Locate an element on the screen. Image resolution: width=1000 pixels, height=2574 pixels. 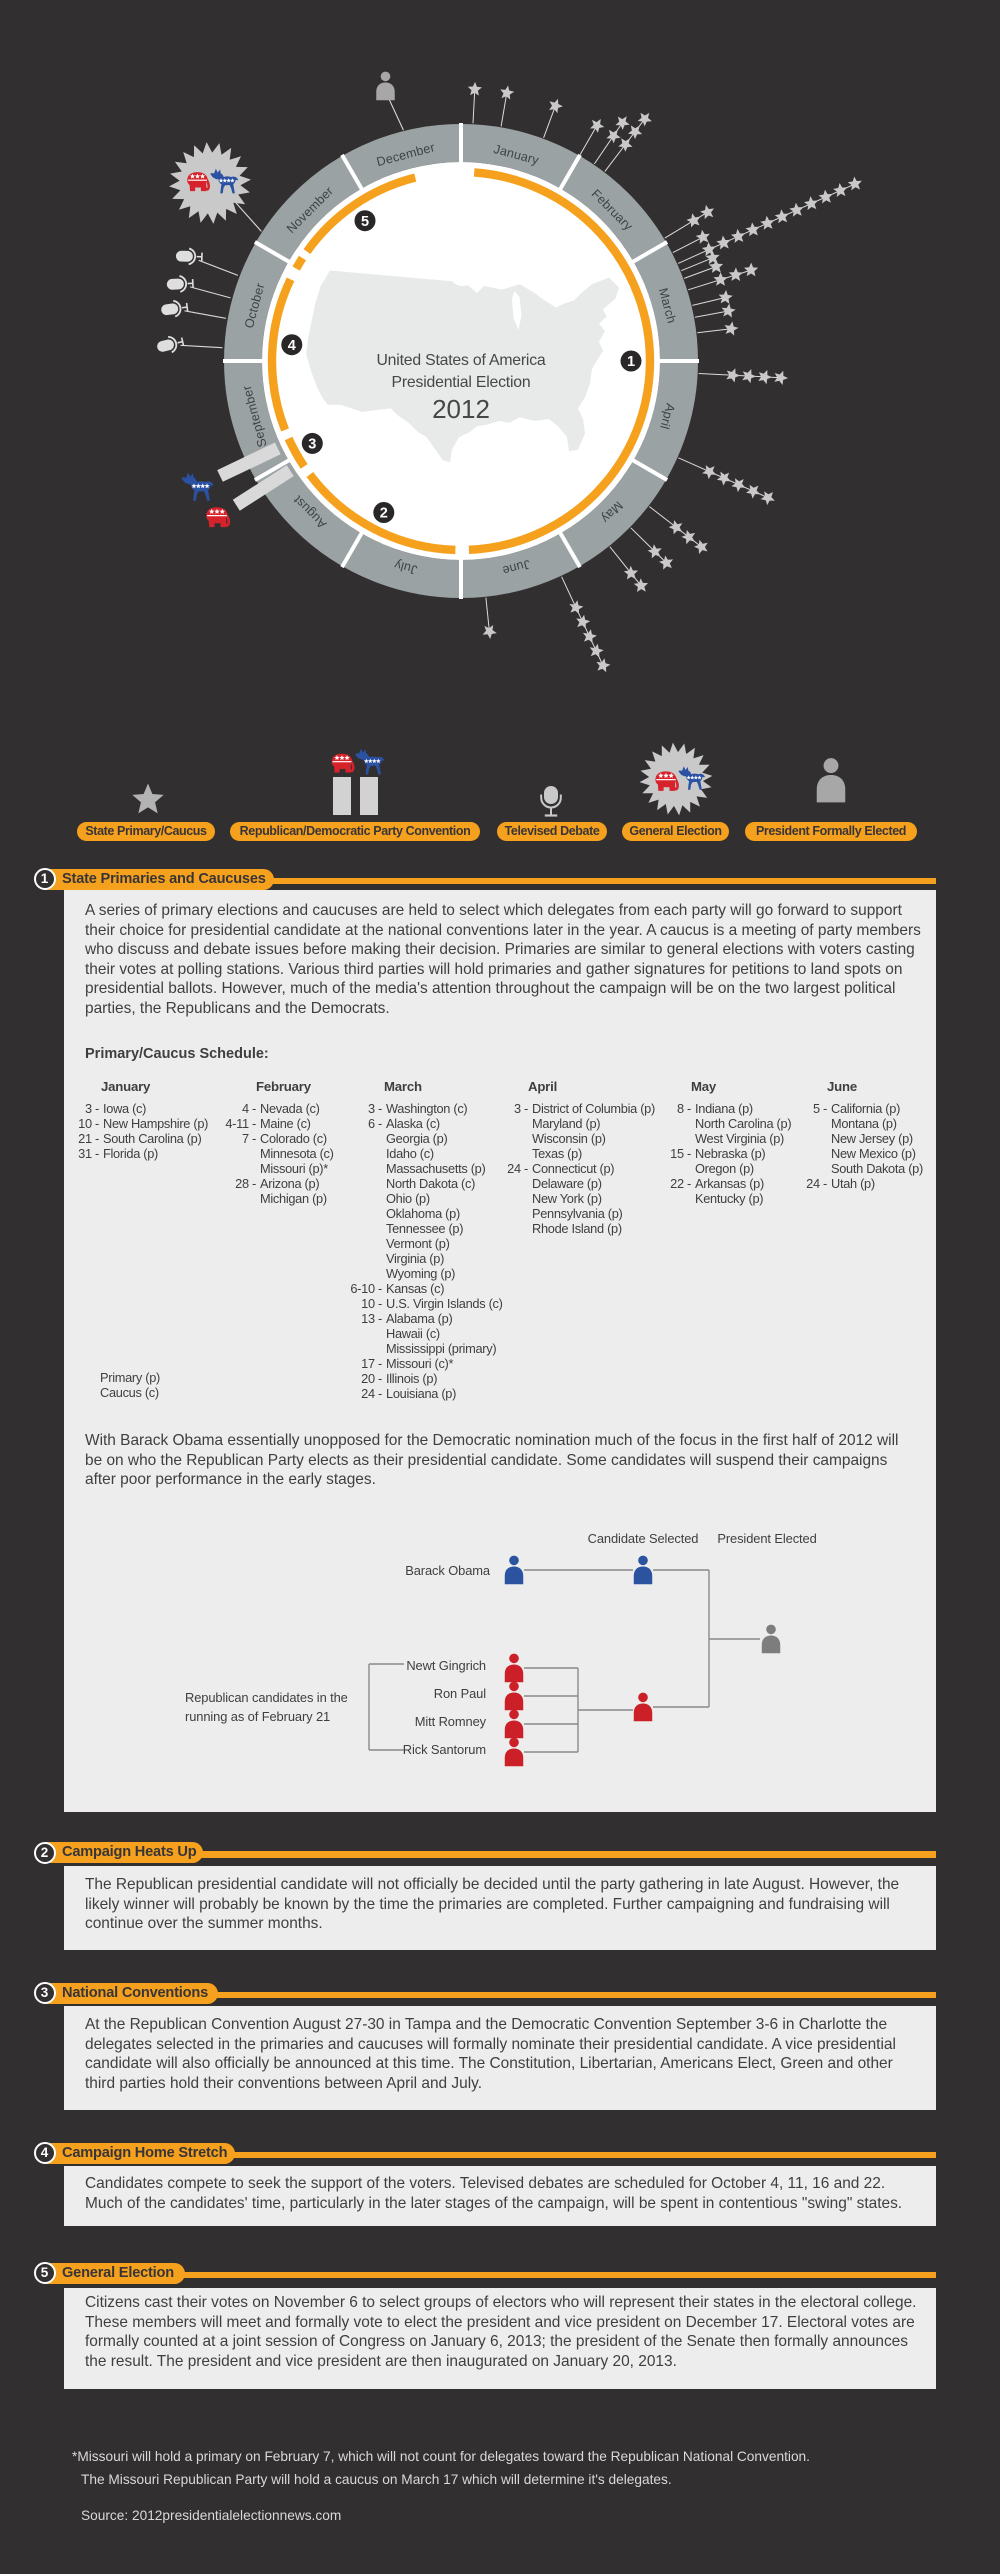
svg-text: Republican candidates in the is located at coordinates (266, 1697).